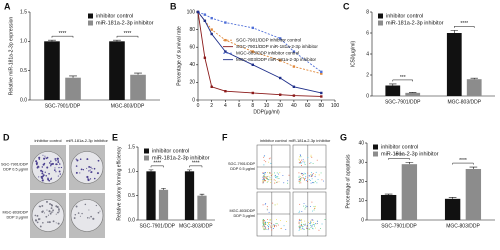  I want to click on y-tick-label: 2, so click(367, 75).